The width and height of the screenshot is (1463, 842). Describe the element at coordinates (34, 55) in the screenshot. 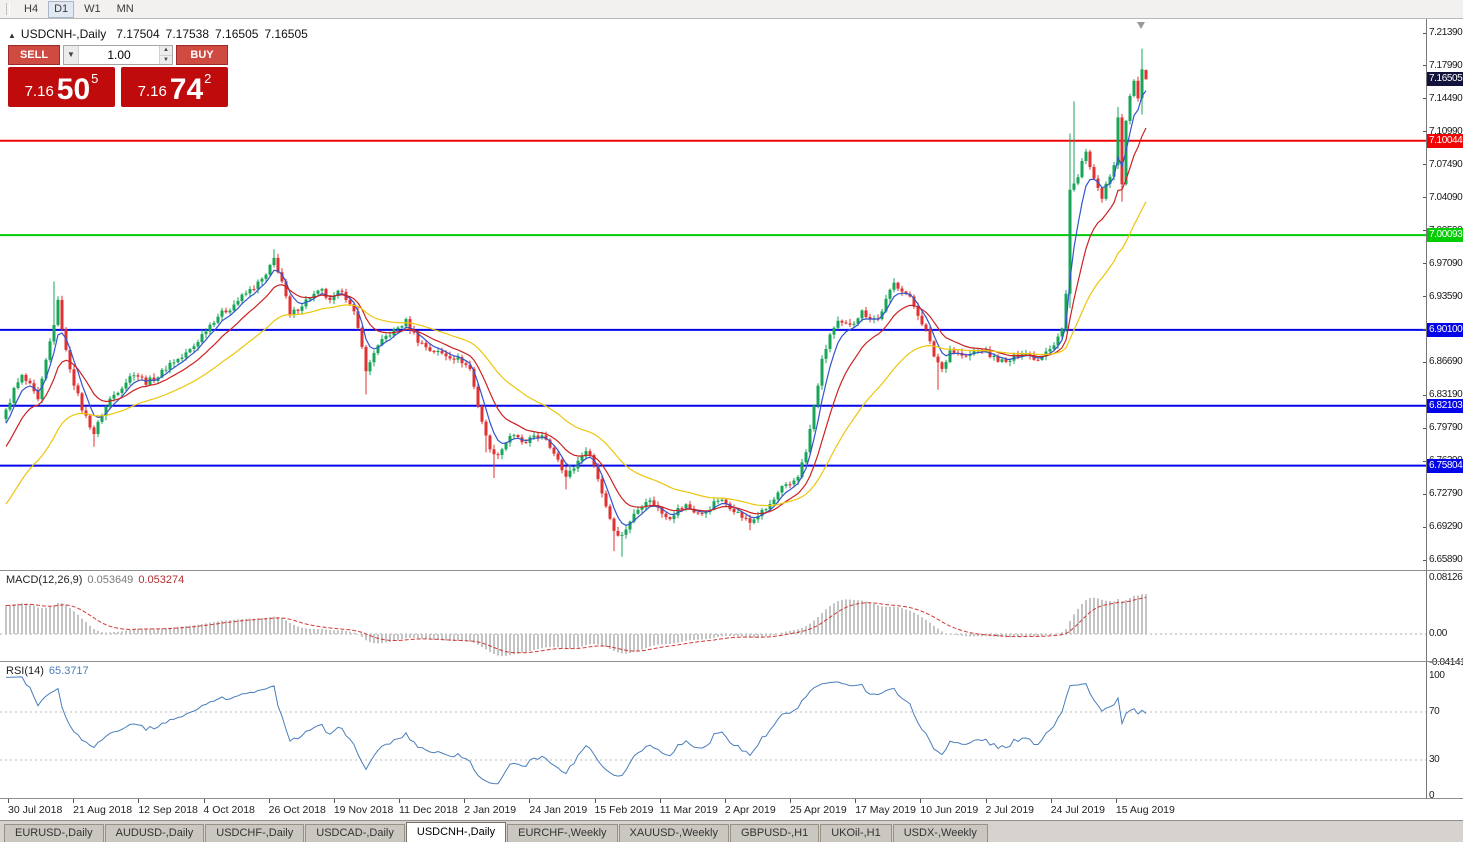

I see `sell-button: SELL` at that location.